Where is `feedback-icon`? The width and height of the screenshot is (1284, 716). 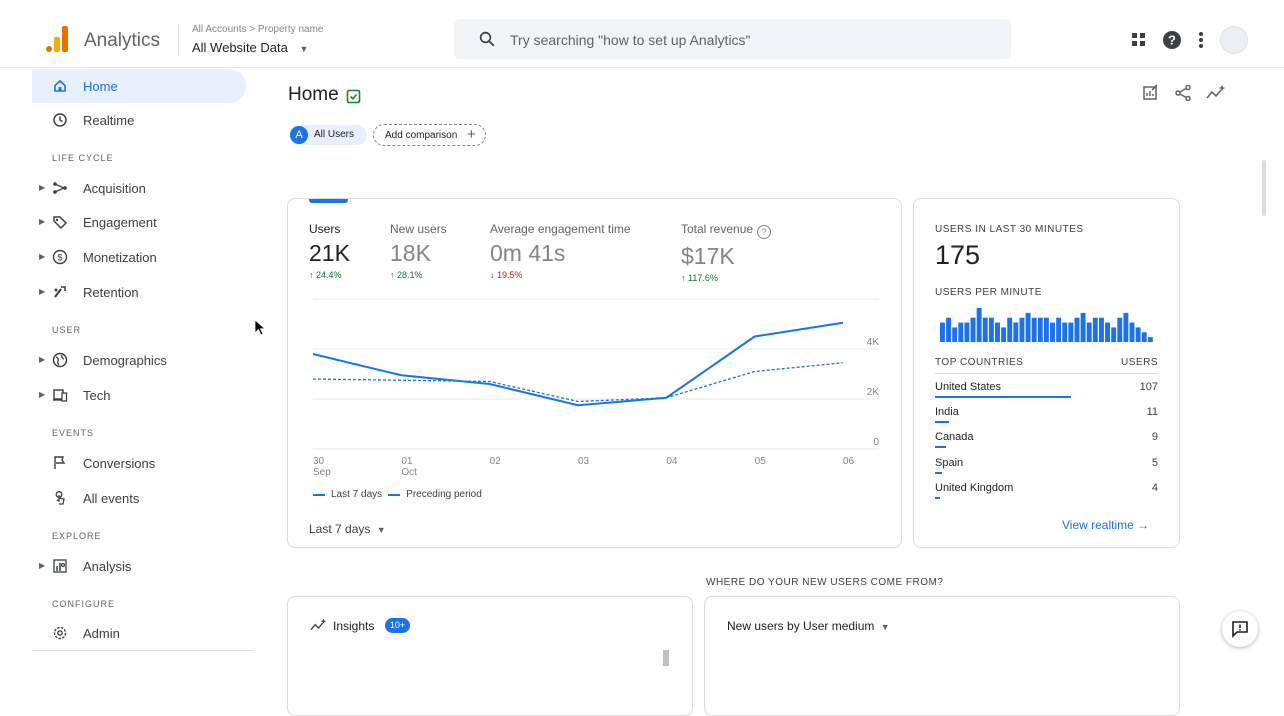 feedback-icon is located at coordinates (1240, 629).